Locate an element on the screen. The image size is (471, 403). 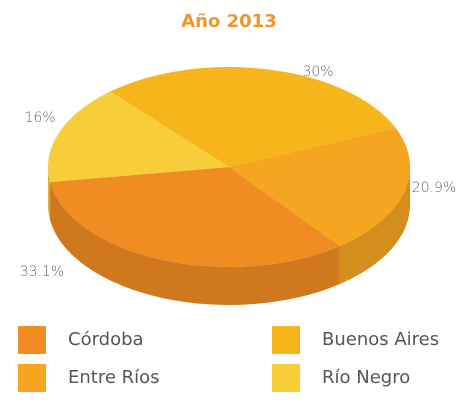
legend-label: Entre Ríos is located at coordinates (114, 377).